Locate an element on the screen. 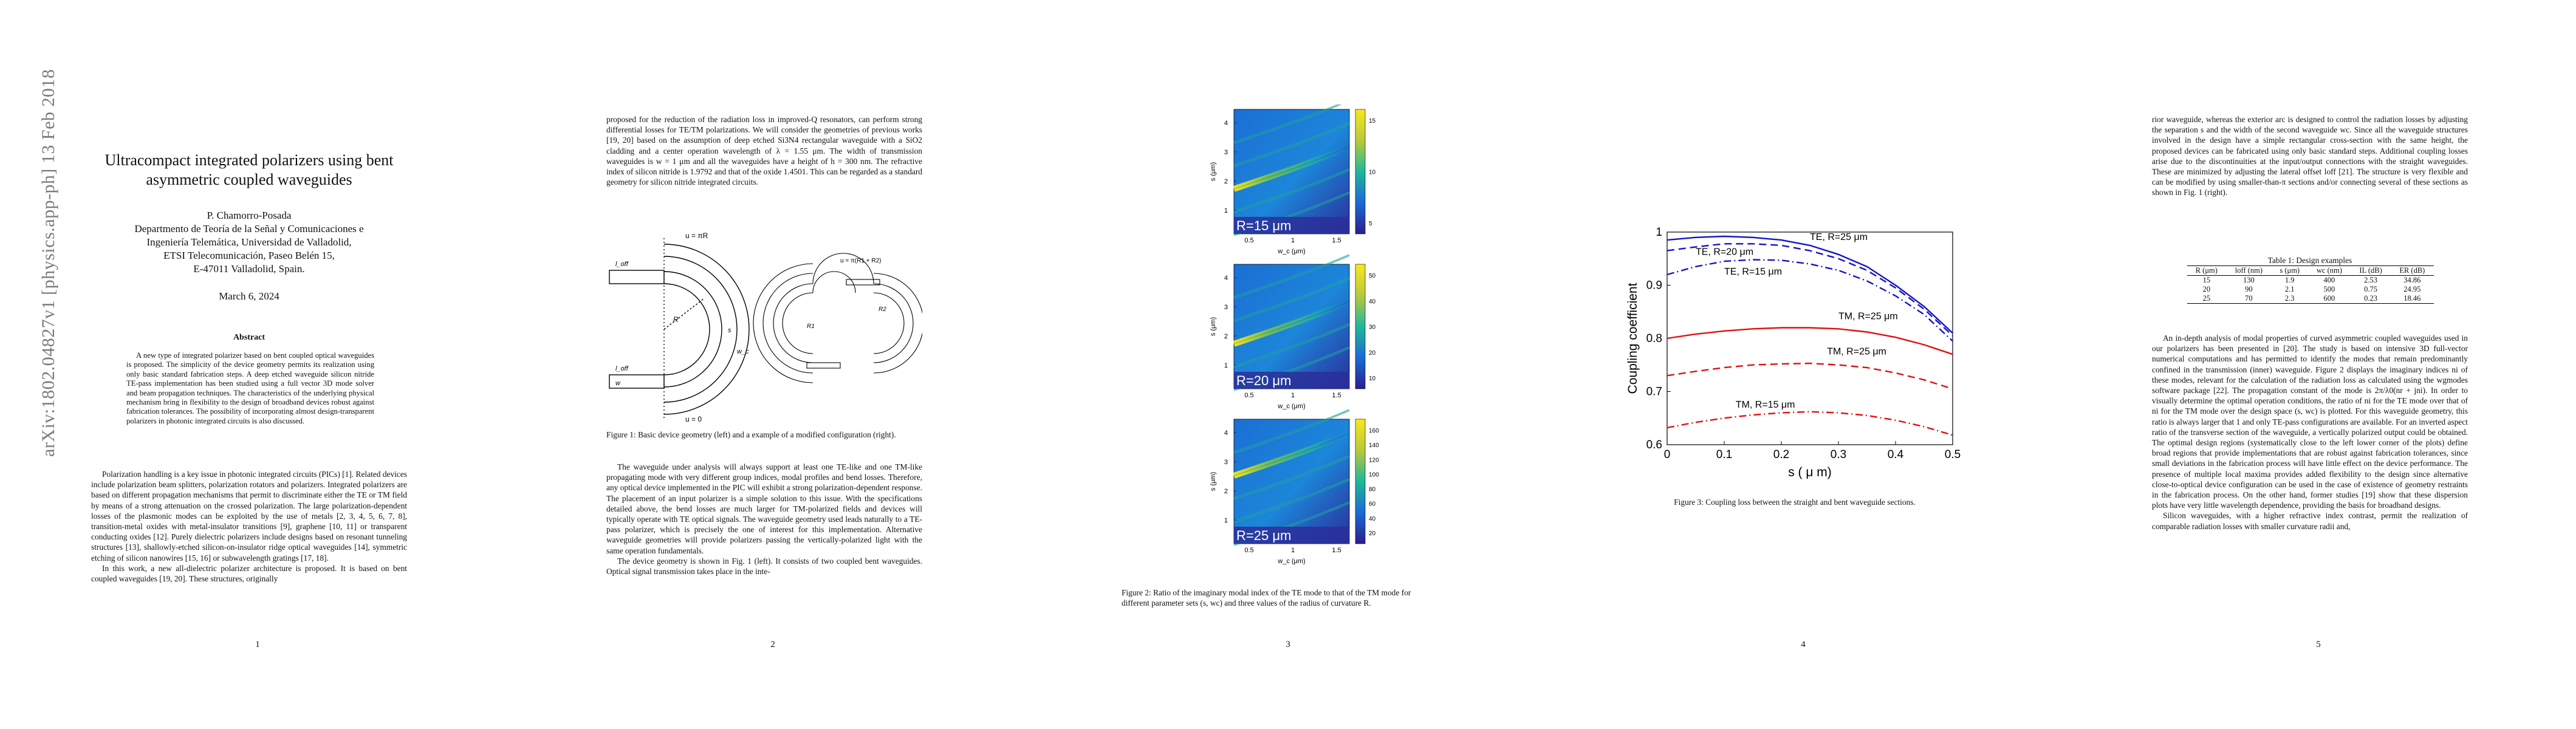  x-axis-label: s ( μ m) is located at coordinates (1810, 472).